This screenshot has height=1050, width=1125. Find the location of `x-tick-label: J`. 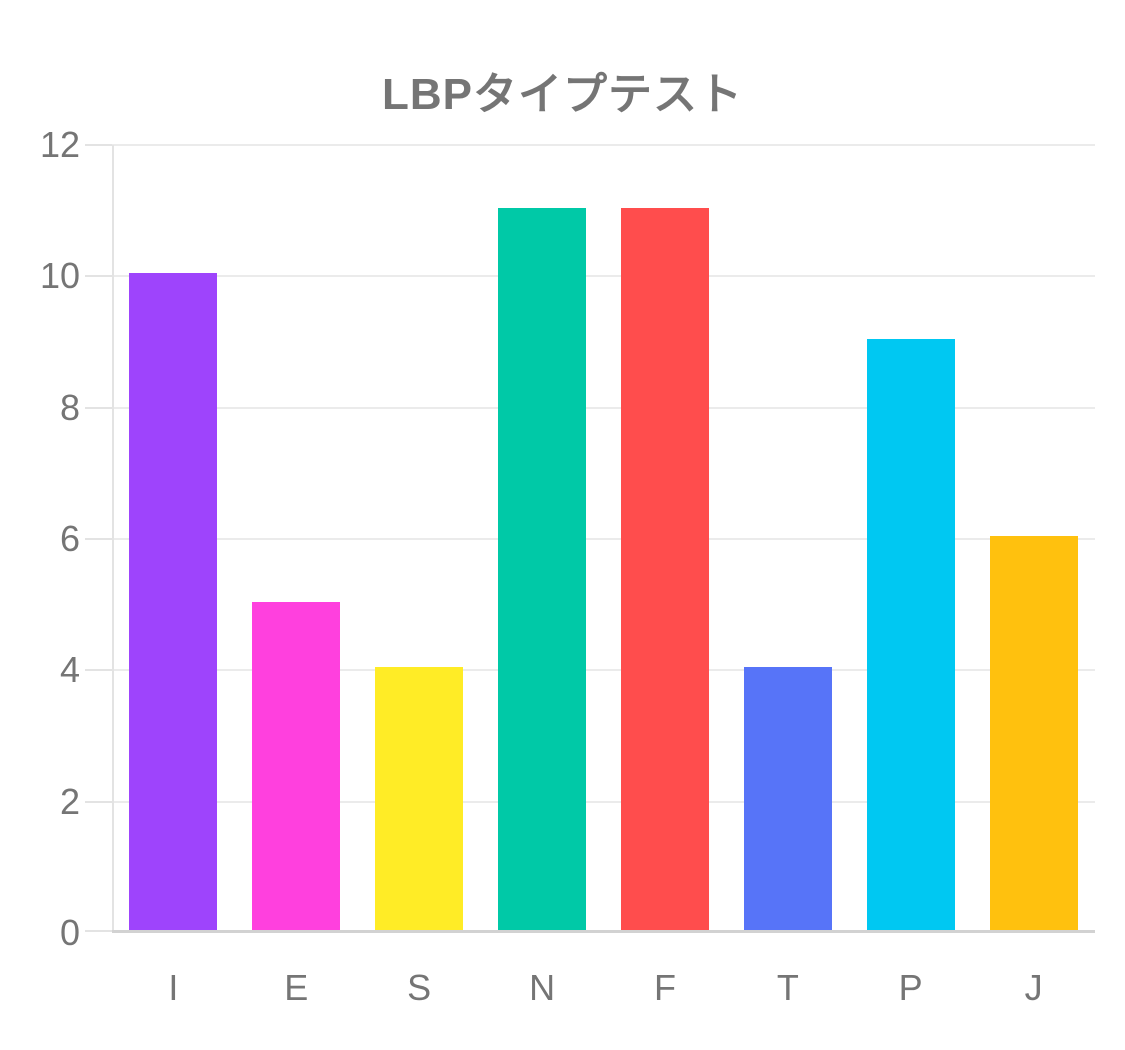

x-tick-label: J is located at coordinates (1033, 987).